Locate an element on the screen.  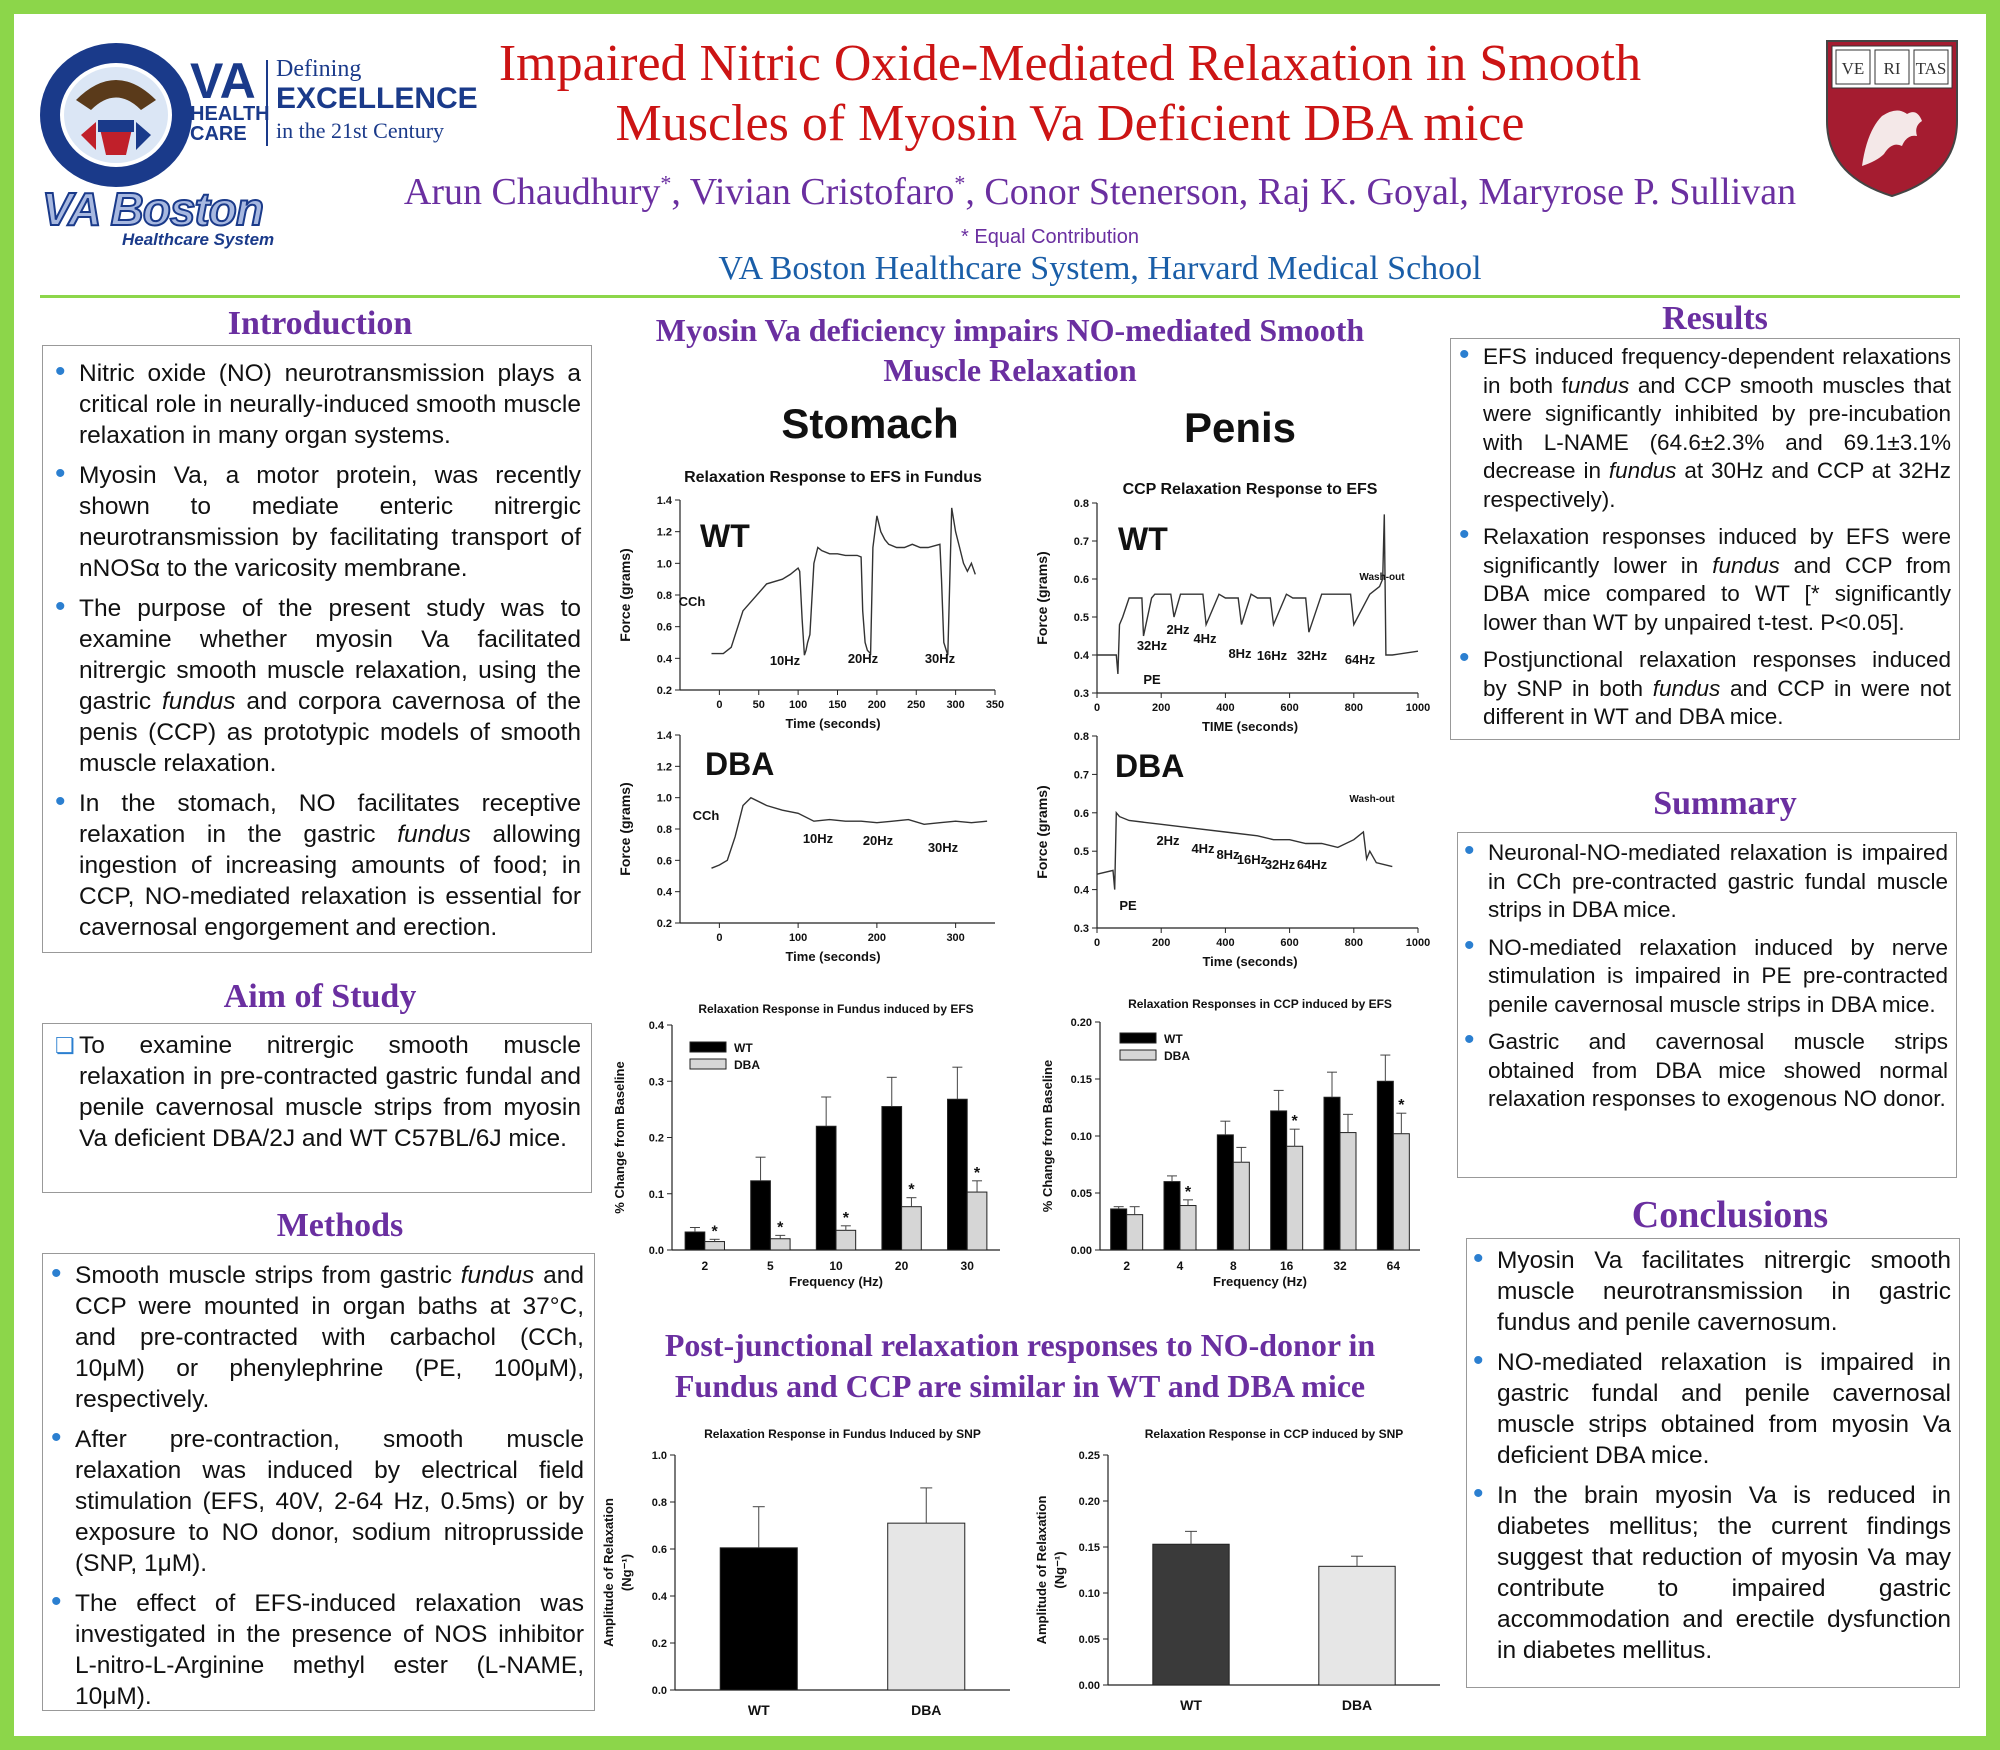
va-care: CARE is located at coordinates (218, 134).